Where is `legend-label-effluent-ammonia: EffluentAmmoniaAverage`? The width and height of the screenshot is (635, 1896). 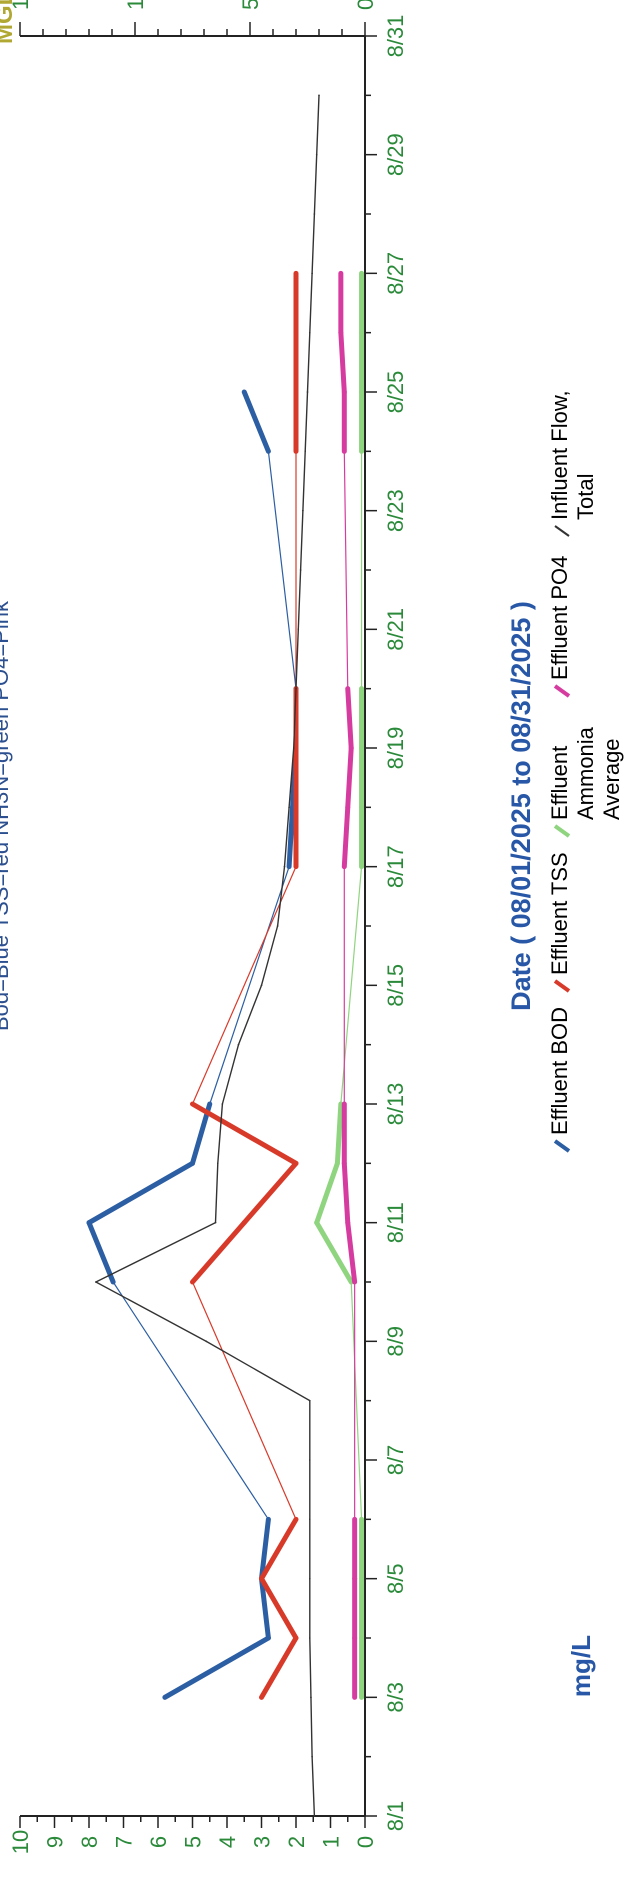
legend-label-effluent-ammonia: EffluentAmmoniaAverage is located at coordinates (585, 773).